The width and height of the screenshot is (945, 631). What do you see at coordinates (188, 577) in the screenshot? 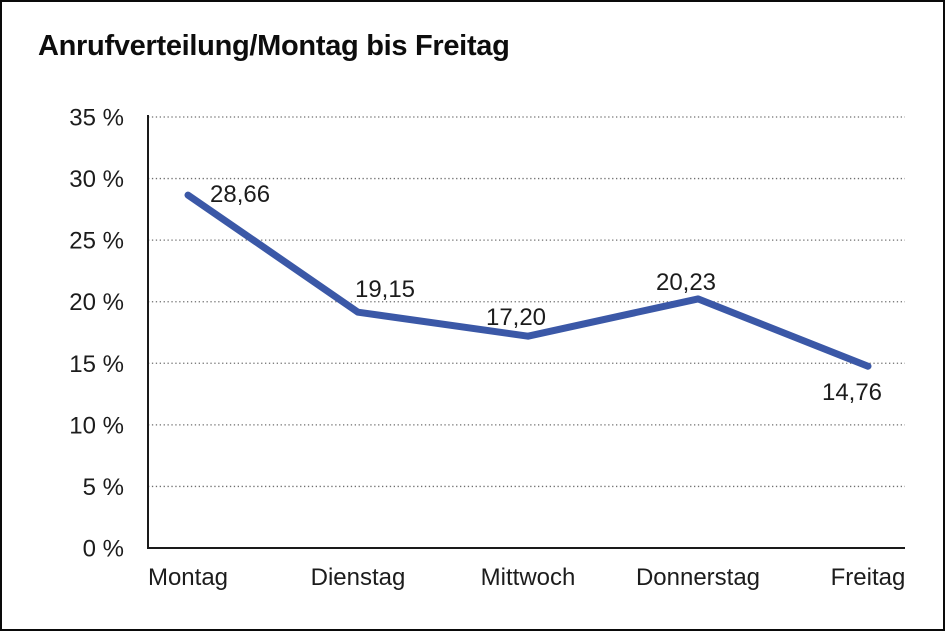
I see `x-axis-label-montag: Montag` at bounding box center [188, 577].